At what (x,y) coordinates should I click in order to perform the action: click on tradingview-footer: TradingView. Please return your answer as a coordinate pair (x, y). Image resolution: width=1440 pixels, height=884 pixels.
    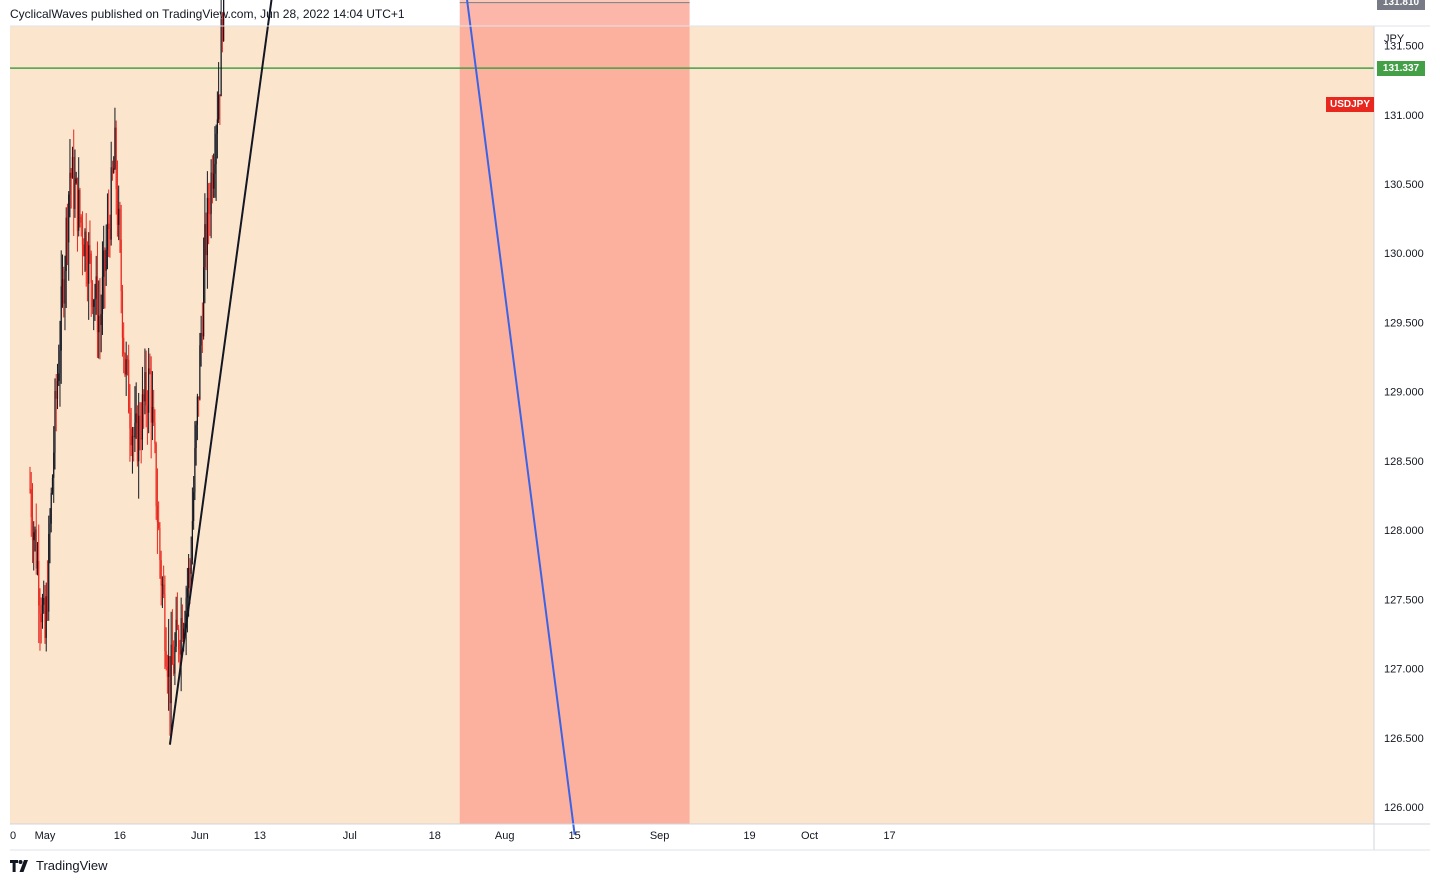
    Looking at the image, I should click on (59, 865).